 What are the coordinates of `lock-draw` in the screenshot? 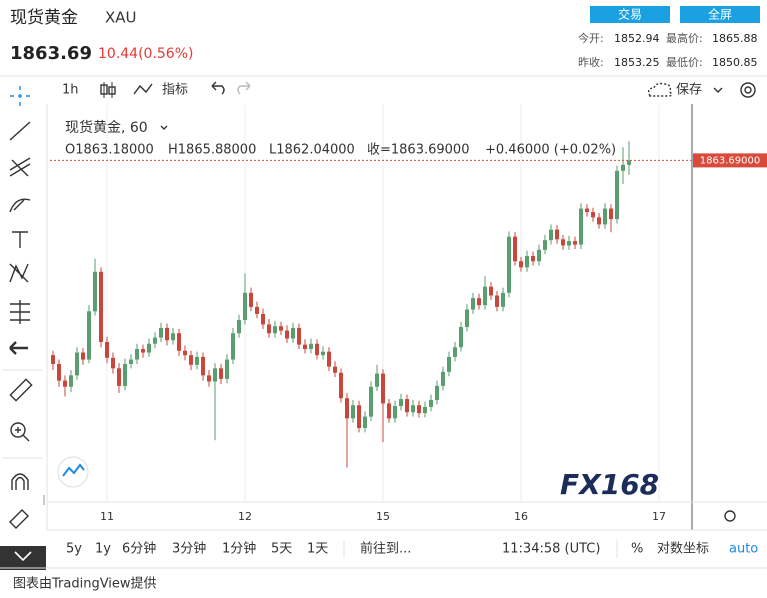 It's located at (19, 519).